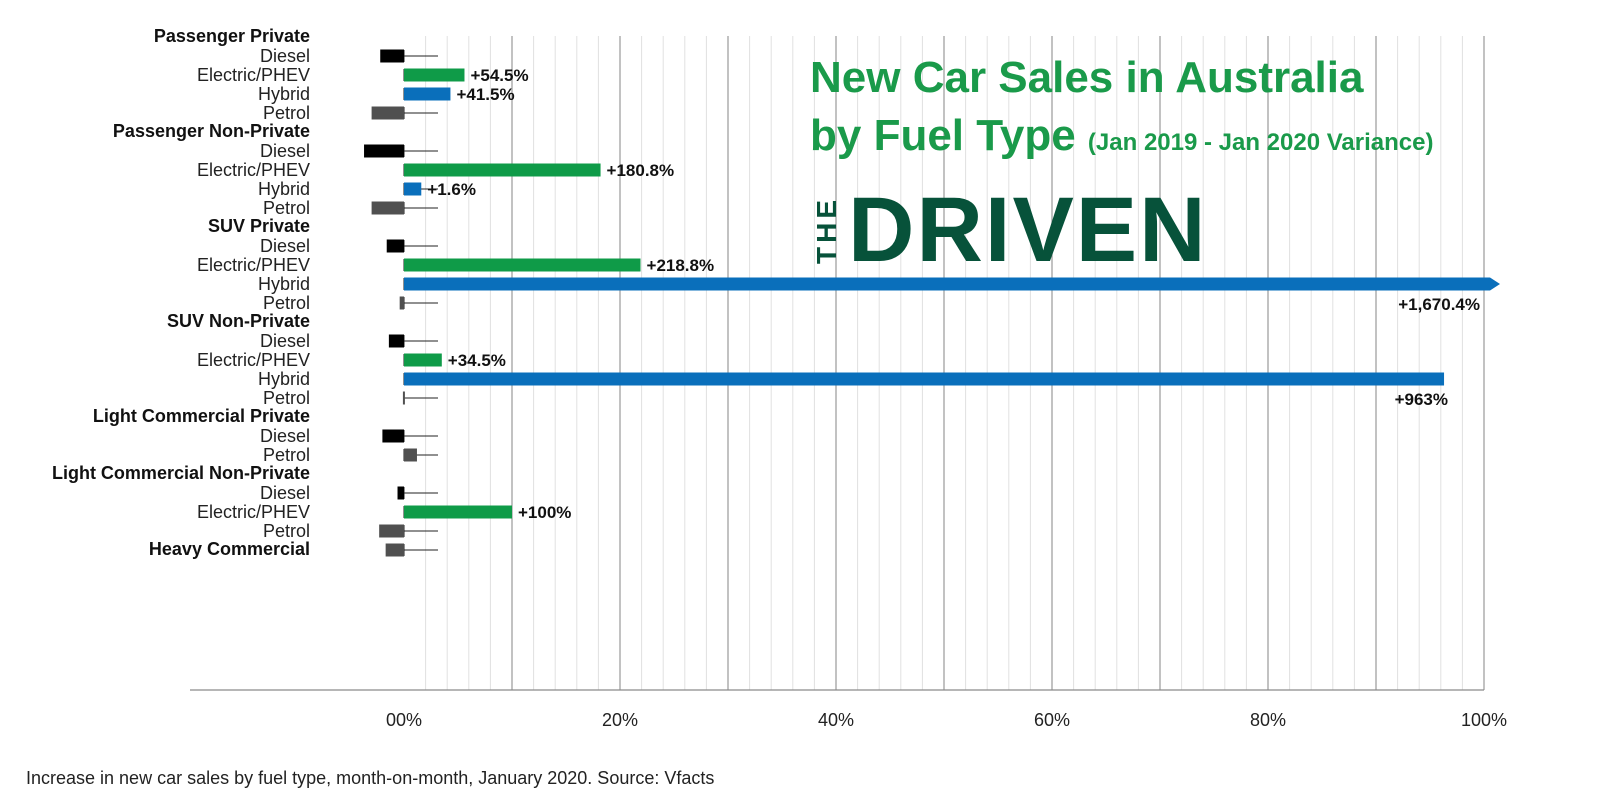 The image size is (1600, 796). Describe the element at coordinates (836, 720) in the screenshot. I see `x-tick-label: 40%` at that location.